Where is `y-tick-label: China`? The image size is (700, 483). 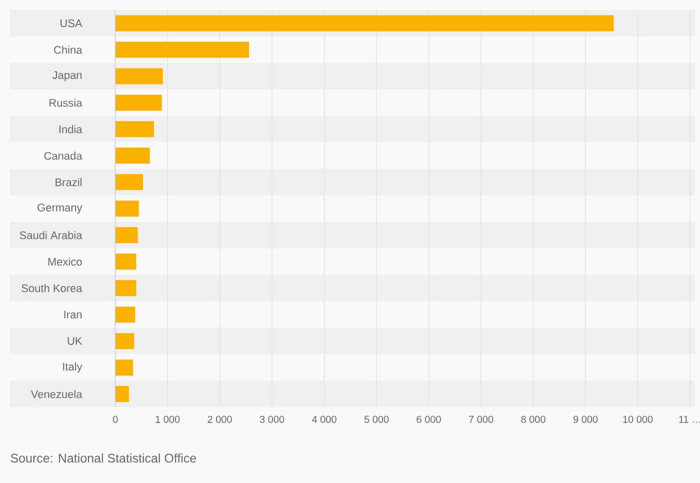 y-tick-label: China is located at coordinates (68, 50).